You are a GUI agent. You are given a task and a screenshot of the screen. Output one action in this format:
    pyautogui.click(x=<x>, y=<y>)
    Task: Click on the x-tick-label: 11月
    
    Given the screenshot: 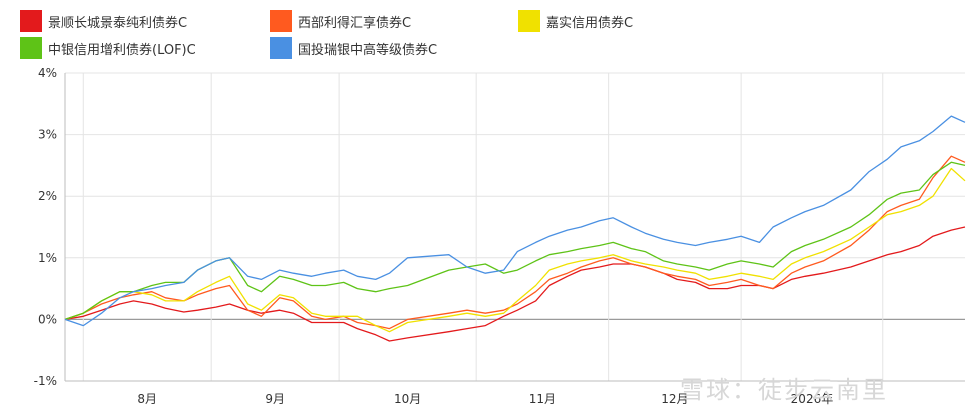 What is the action you would take?
    pyautogui.click(x=542, y=399)
    